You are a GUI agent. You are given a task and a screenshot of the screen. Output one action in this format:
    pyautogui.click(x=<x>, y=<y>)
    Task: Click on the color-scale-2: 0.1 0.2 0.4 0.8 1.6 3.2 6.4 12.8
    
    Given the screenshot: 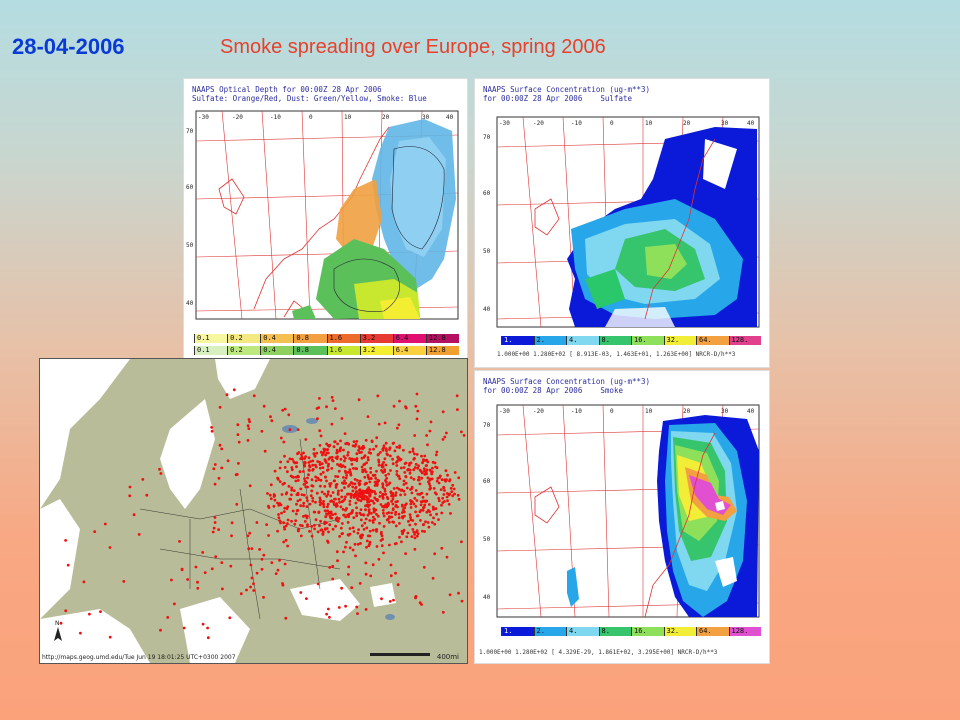 What is the action you would take?
    pyautogui.click(x=326, y=350)
    